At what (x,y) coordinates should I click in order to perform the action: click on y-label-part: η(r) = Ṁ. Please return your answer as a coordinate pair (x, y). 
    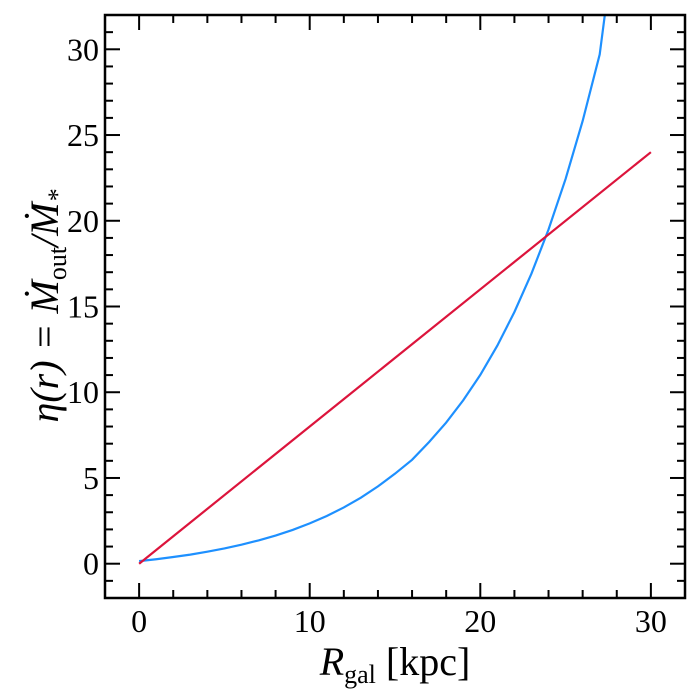
    Looking at the image, I should click on (44, 349).